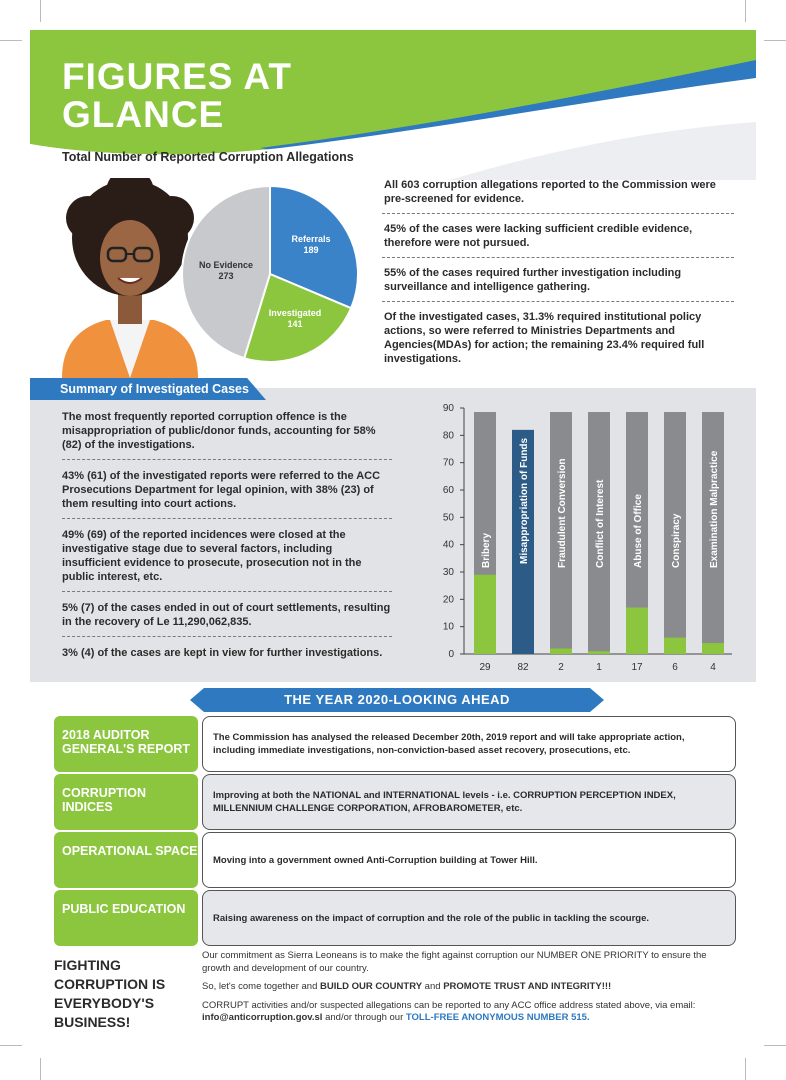  Describe the element at coordinates (523, 667) in the screenshot. I see `value-label: 82` at that location.